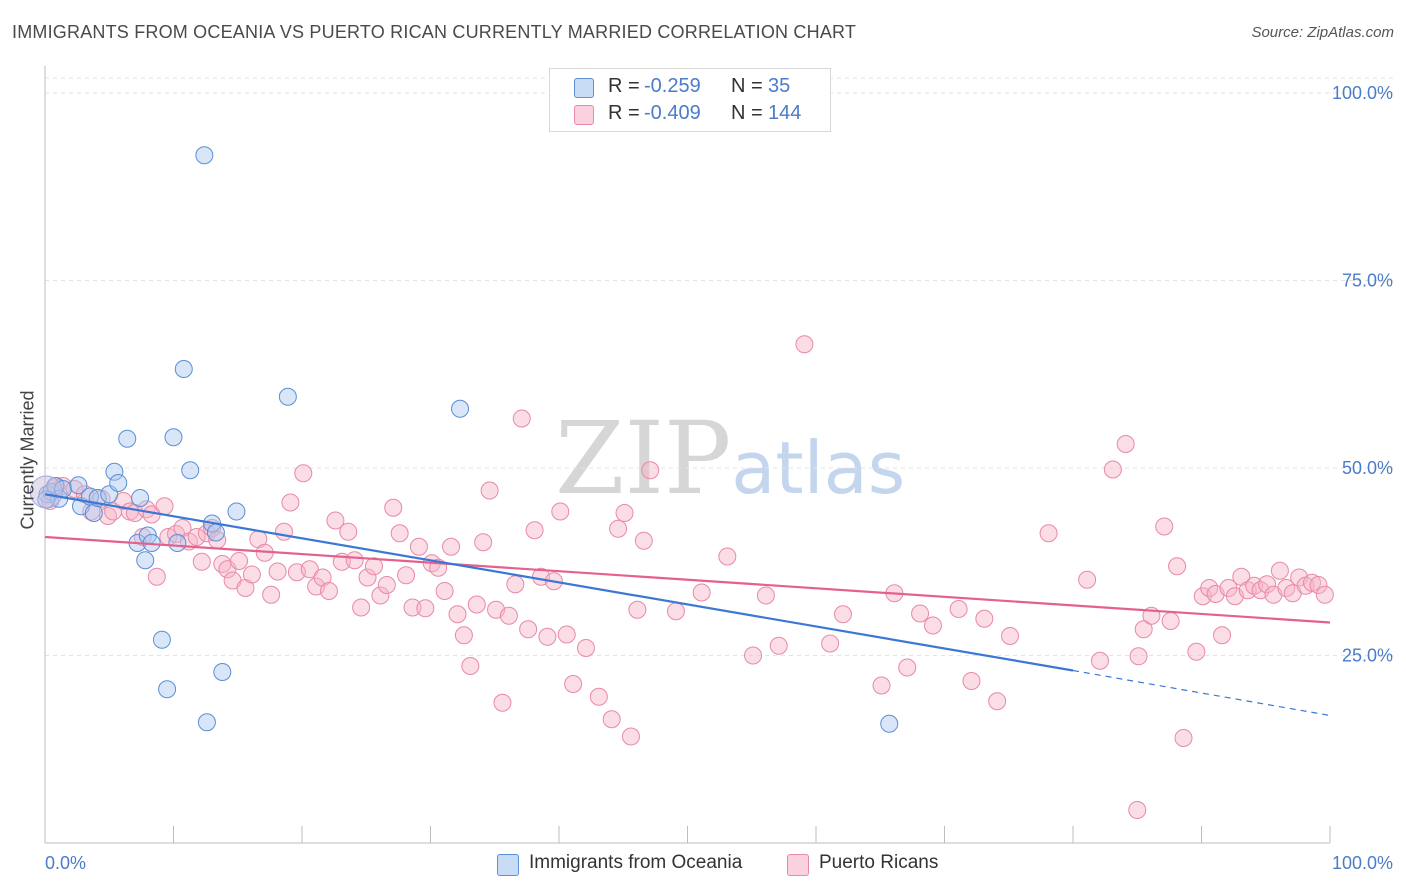 The height and width of the screenshot is (892, 1406). What do you see at coordinates (508, 865) in the screenshot?
I see `bottom-legend-swatch-oceania` at bounding box center [508, 865].